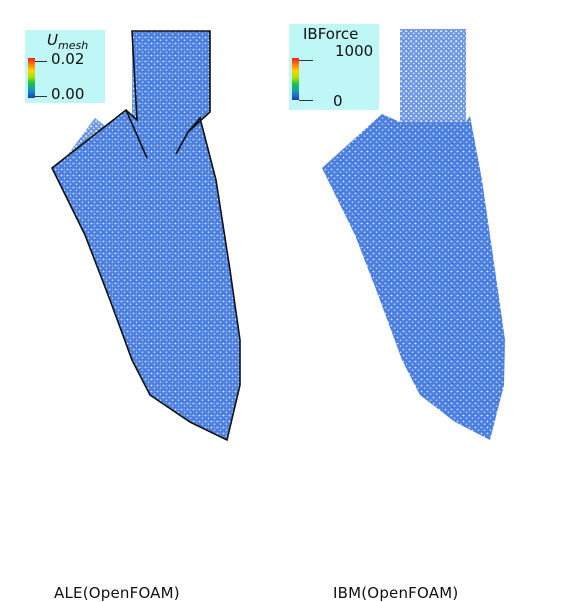  Describe the element at coordinates (117, 593) in the screenshot. I see `ale-caption: ALE(OpenFOAM)` at that location.